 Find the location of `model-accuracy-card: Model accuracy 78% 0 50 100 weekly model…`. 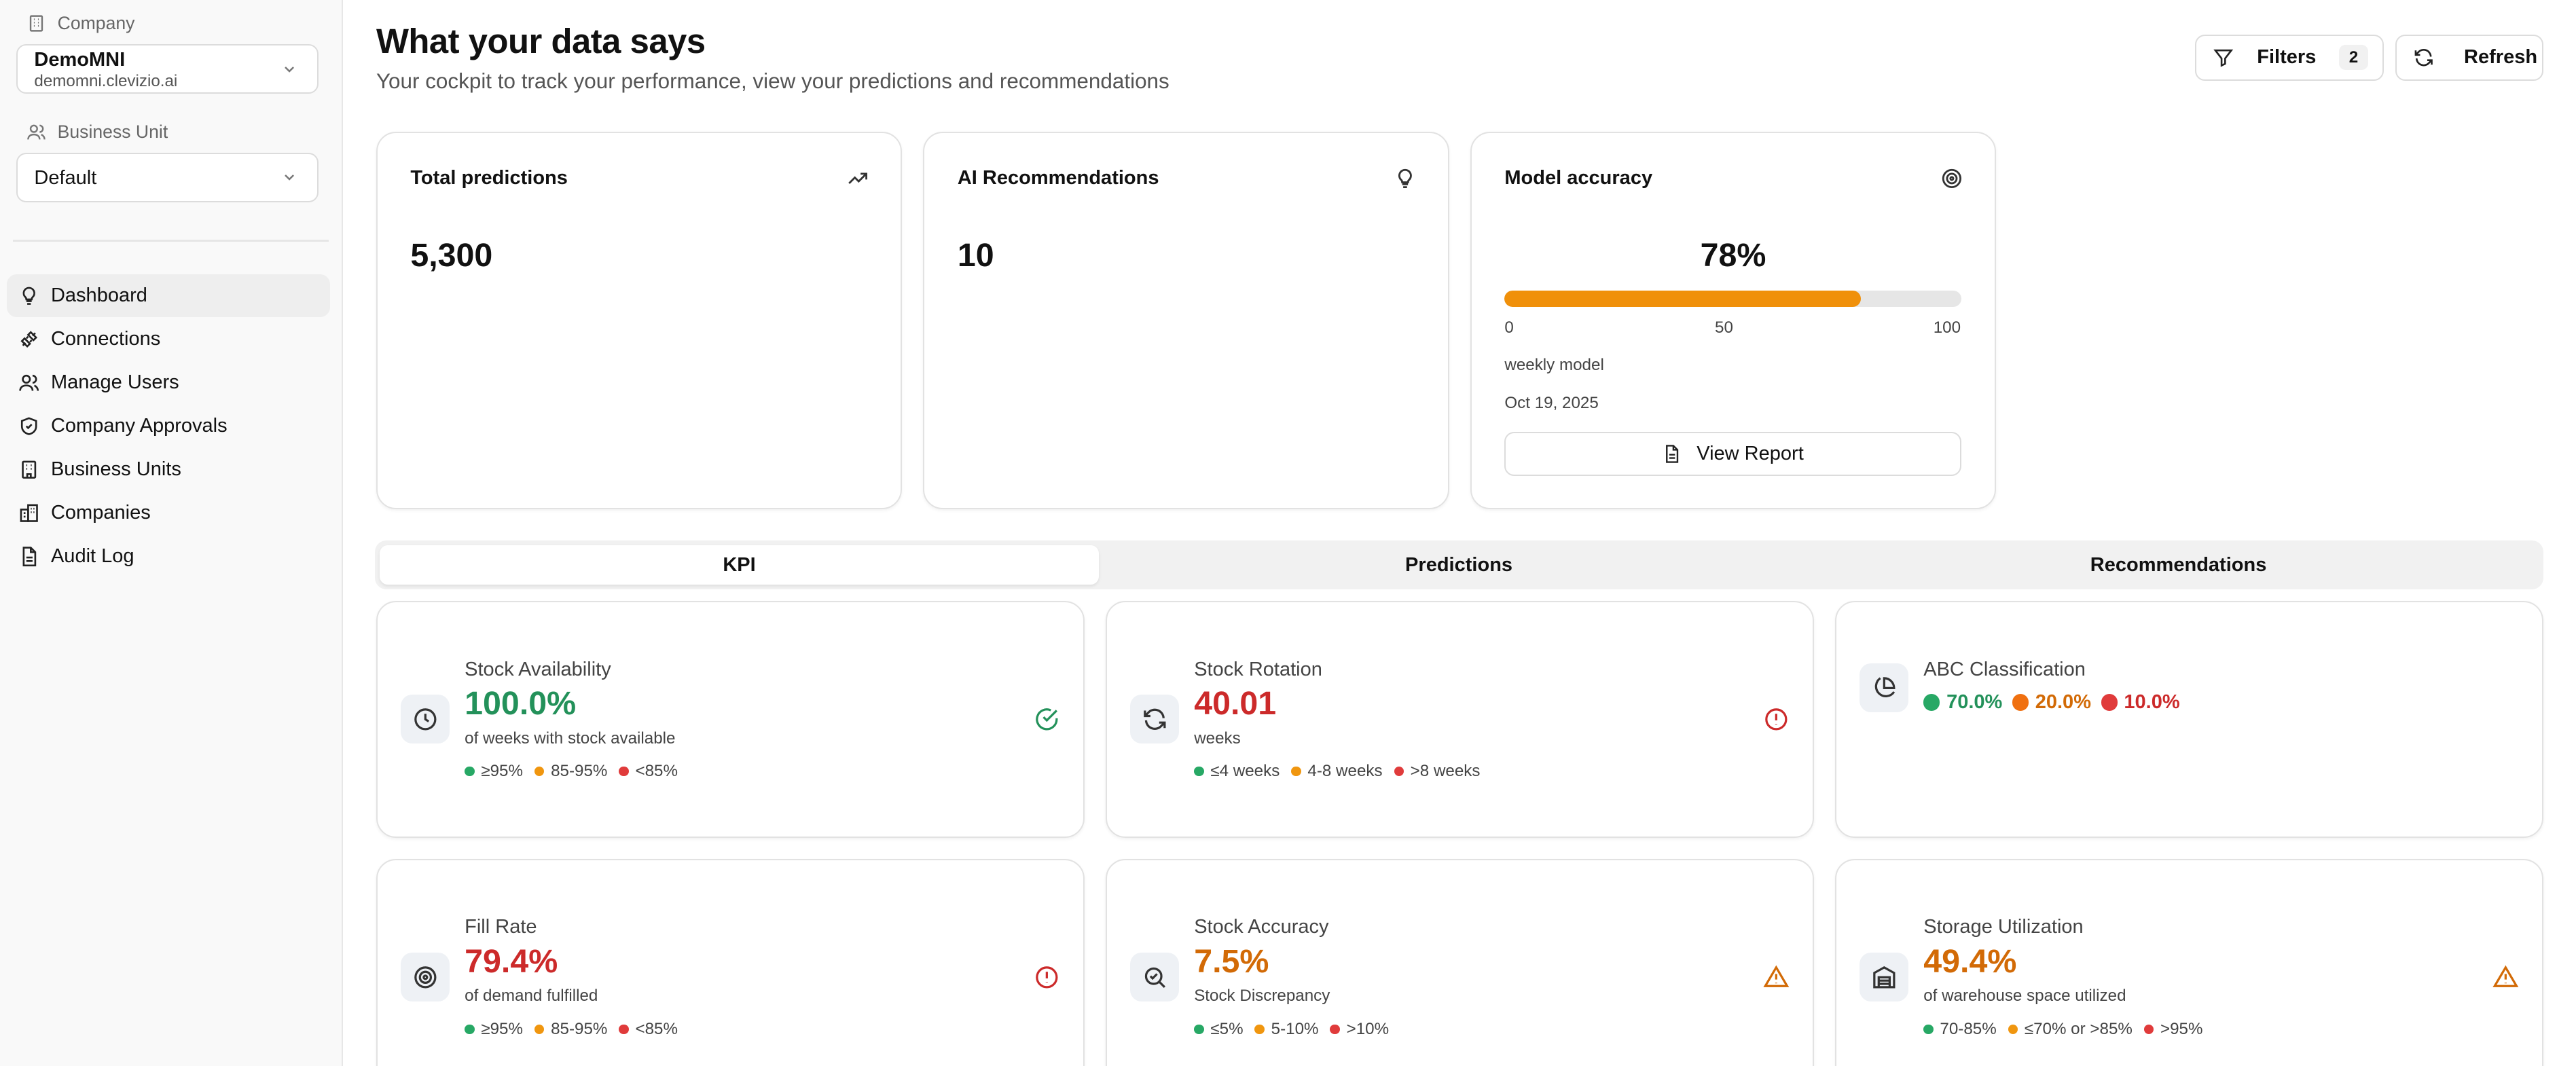

model-accuracy-card: Model accuracy 78% 0 50 100 weekly model… is located at coordinates (1733, 320).